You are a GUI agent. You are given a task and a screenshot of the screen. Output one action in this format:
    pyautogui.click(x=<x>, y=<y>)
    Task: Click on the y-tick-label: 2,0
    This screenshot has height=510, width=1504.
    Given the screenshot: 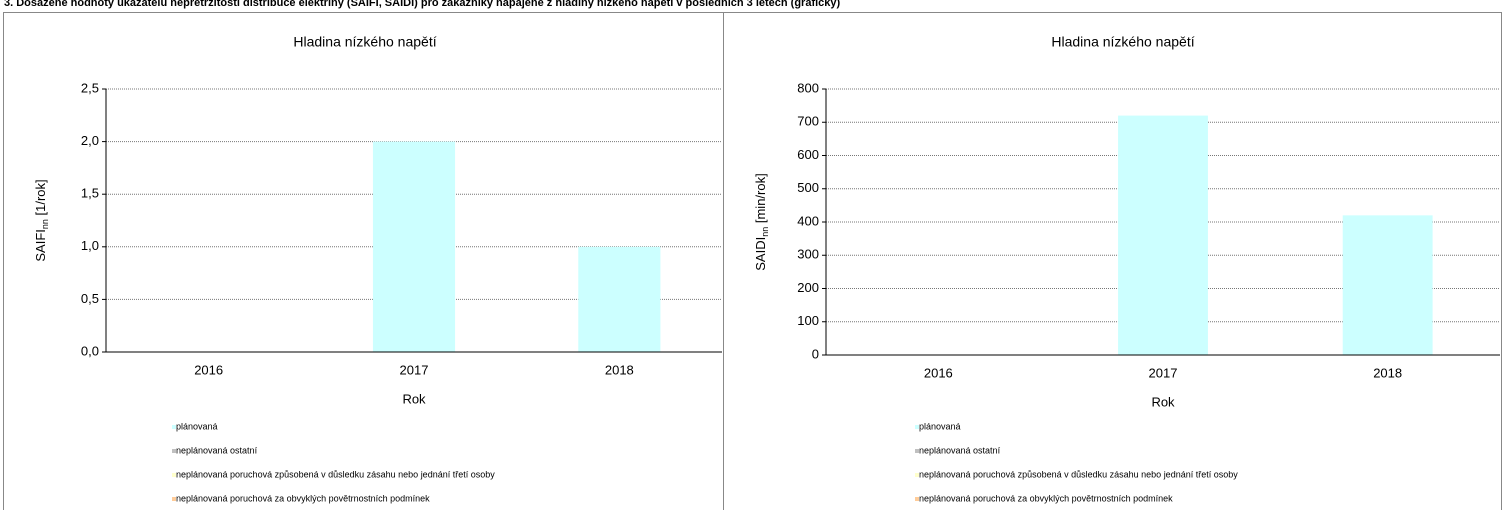 What is the action you would take?
    pyautogui.click(x=90, y=140)
    